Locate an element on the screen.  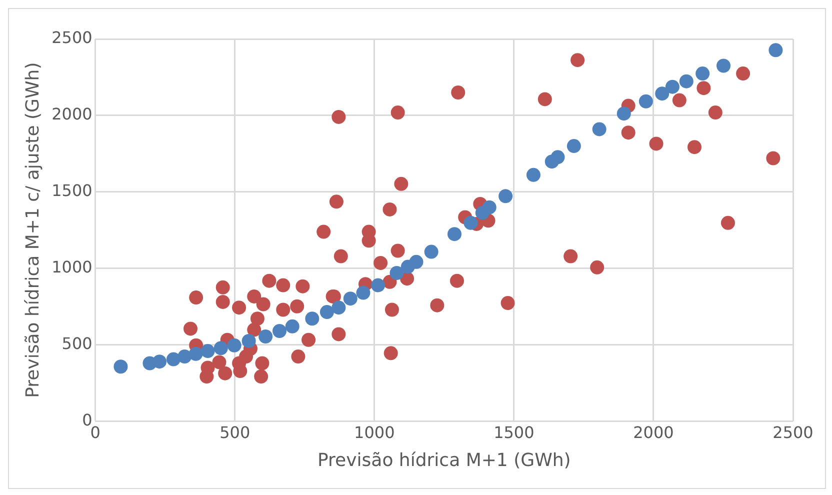
x-tick-label: 500 is located at coordinates (235, 432).